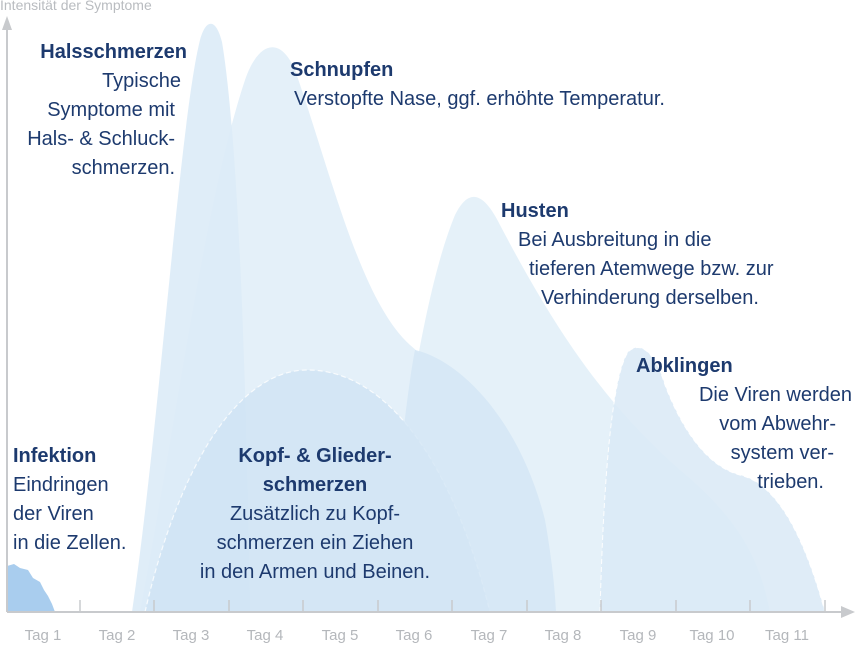 The height and width of the screenshot is (646, 855). Describe the element at coordinates (848, 612) in the screenshot. I see `x-axis-arrow-icon` at that location.